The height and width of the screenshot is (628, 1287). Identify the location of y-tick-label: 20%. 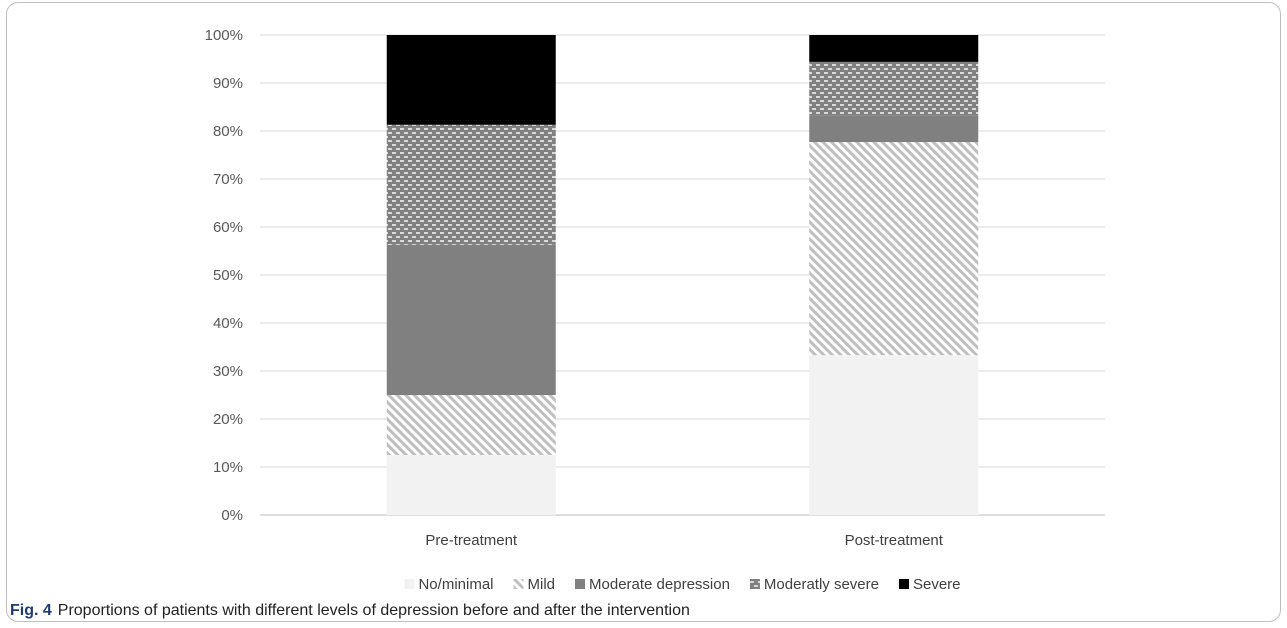
(228, 419).